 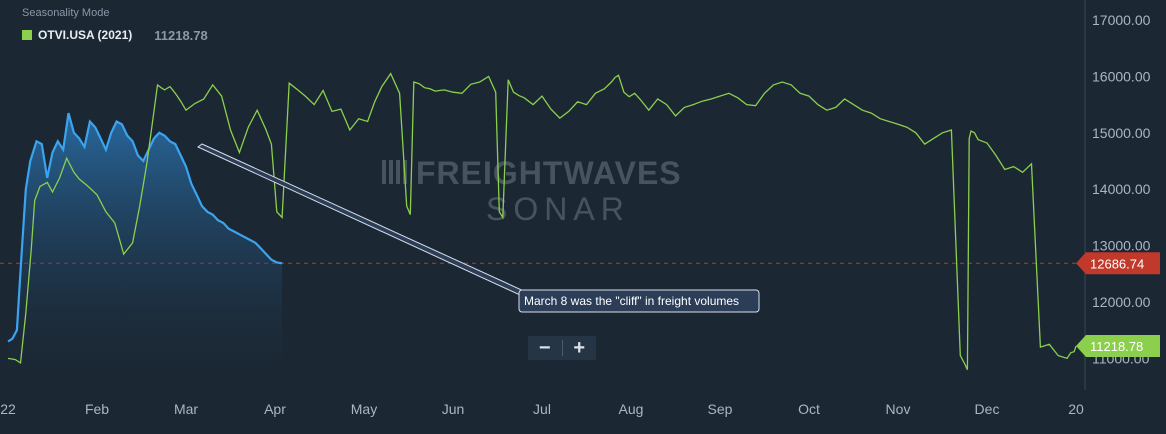 What do you see at coordinates (720, 409) in the screenshot?
I see `x-tick-label: Sep` at bounding box center [720, 409].